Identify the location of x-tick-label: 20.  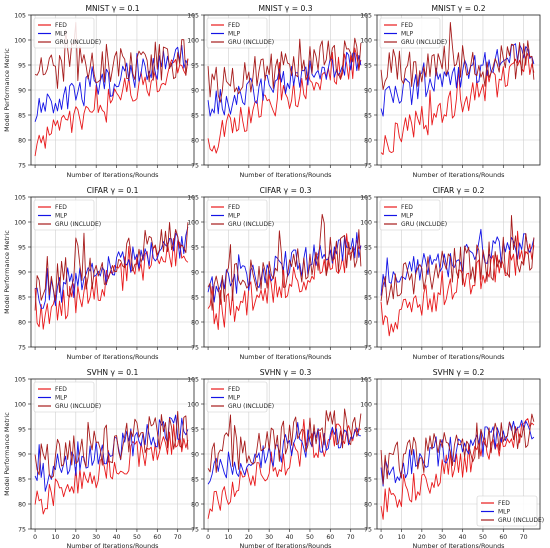
(76, 537).